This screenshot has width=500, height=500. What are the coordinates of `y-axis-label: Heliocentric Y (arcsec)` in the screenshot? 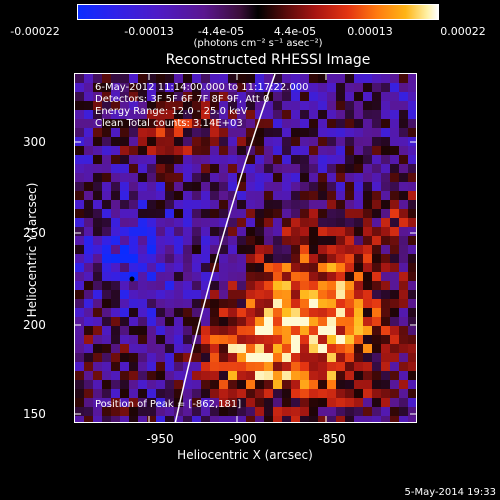 It's located at (32, 250).